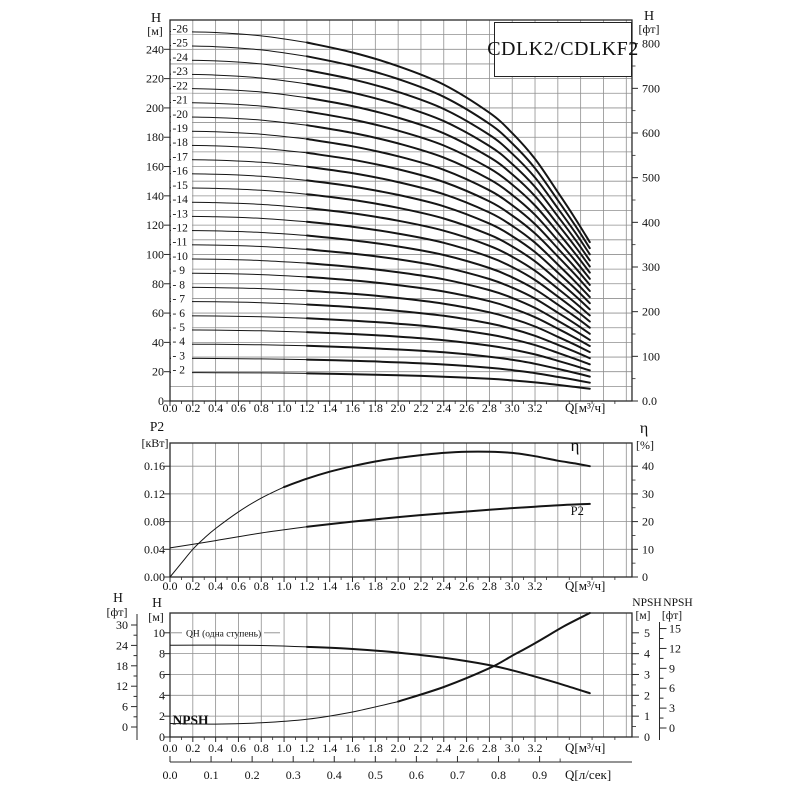 The image size is (800, 800). I want to click on svg-text: 15, so click(675, 629).